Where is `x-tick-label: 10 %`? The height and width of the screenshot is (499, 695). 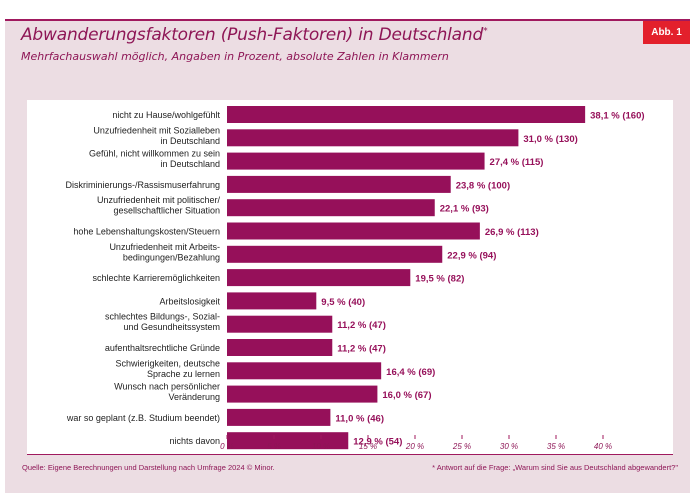 x-tick-label: 10 % is located at coordinates (321, 446).